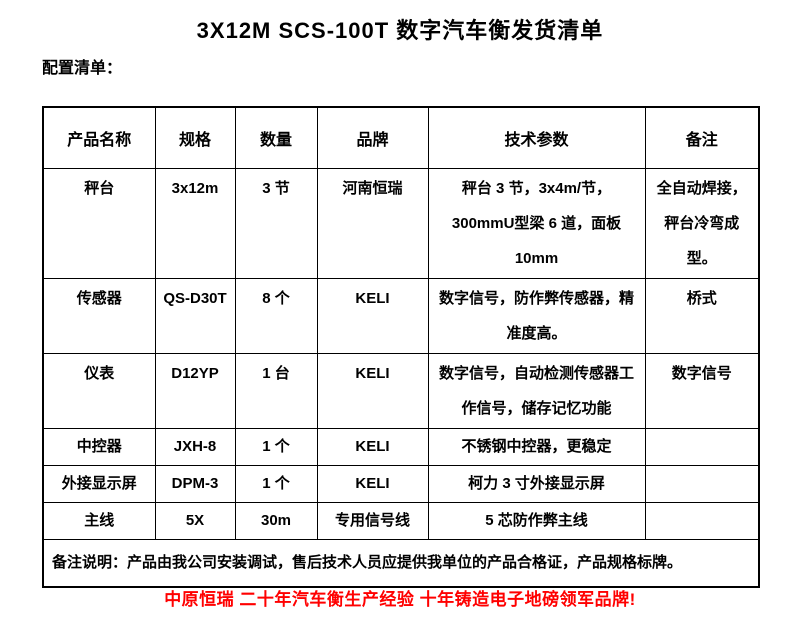  Describe the element at coordinates (99, 137) in the screenshot. I see `header-product-name: 产品名称` at that location.